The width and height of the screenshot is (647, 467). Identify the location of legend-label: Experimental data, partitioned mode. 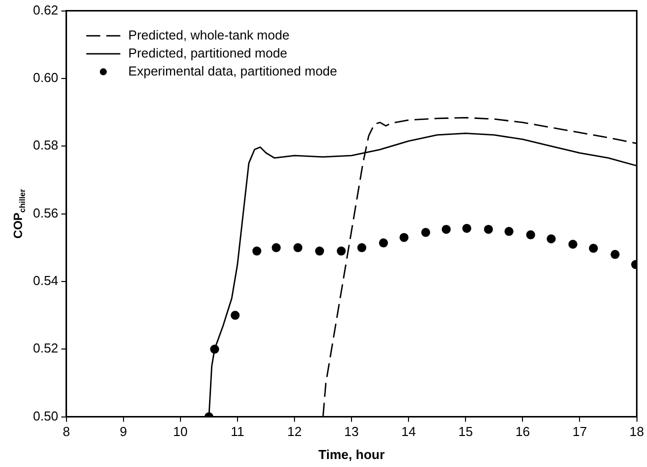
(233, 70).